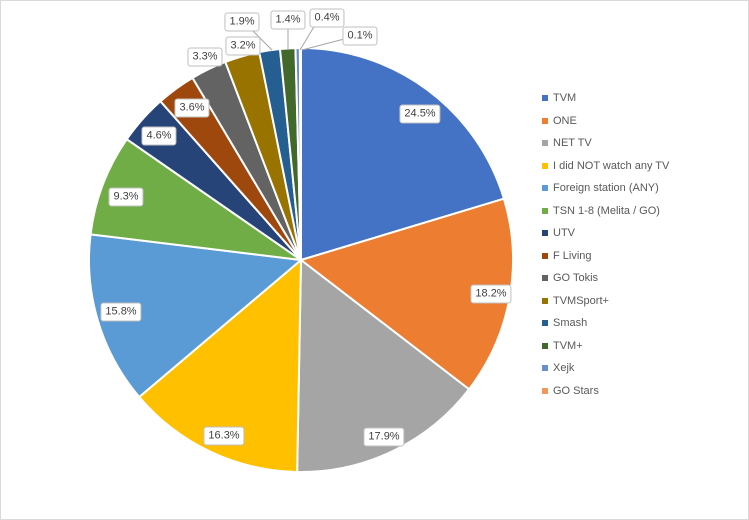 This screenshot has width=749, height=520. What do you see at coordinates (565, 98) in the screenshot?
I see `legend-label: TVM` at bounding box center [565, 98].